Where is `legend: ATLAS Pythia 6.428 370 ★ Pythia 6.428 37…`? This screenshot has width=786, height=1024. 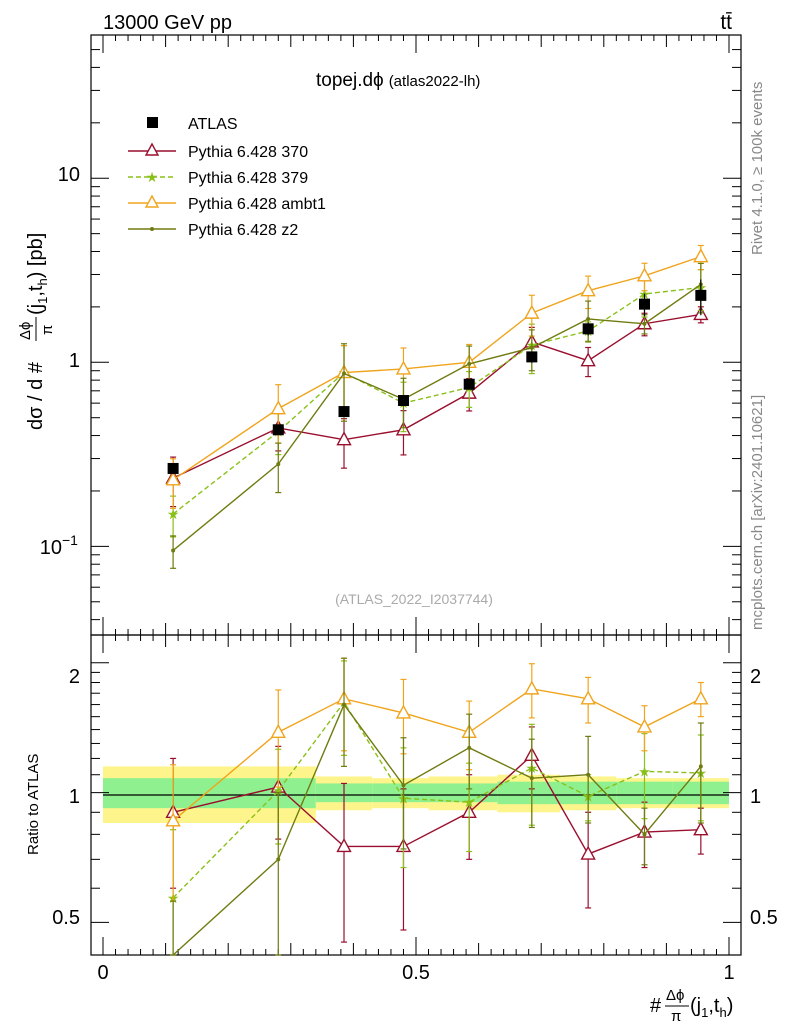
legend: ATLAS Pythia 6.428 370 ★ Pythia 6.428 37… is located at coordinates (227, 177).